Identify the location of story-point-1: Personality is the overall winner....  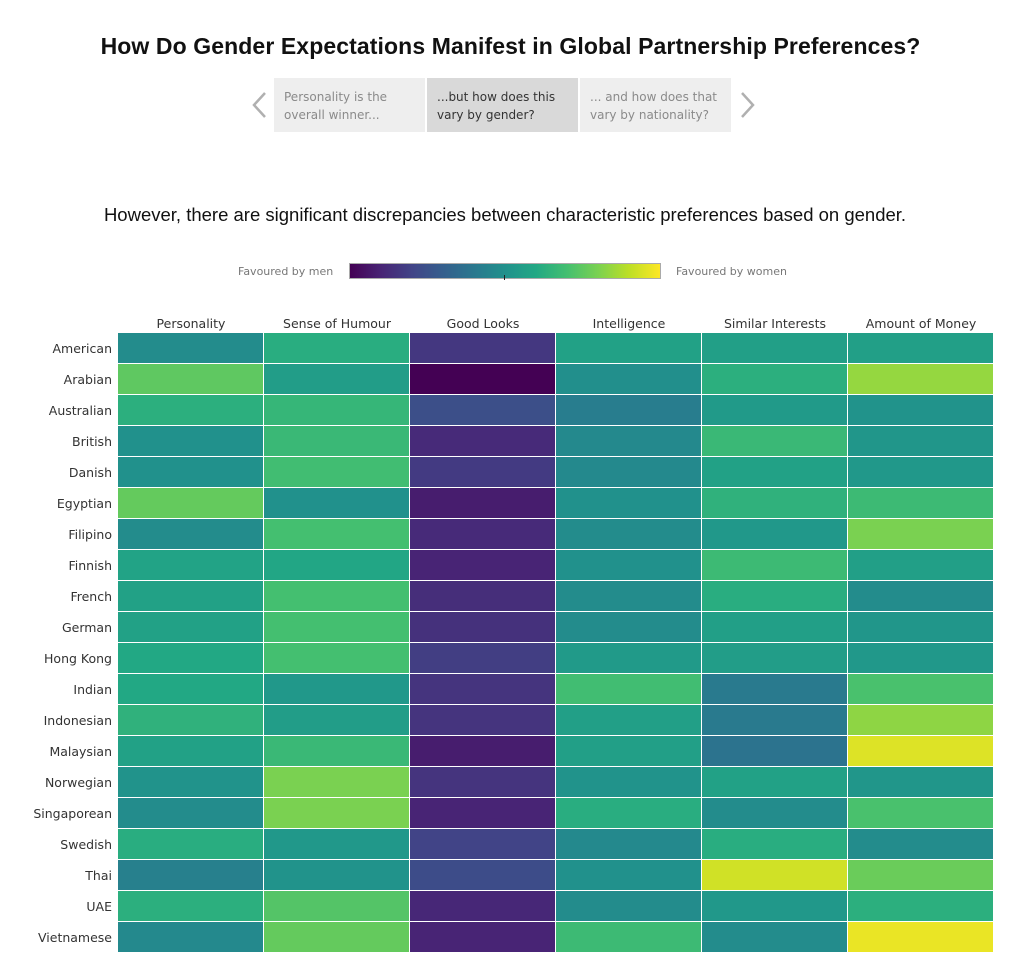
(349, 105).